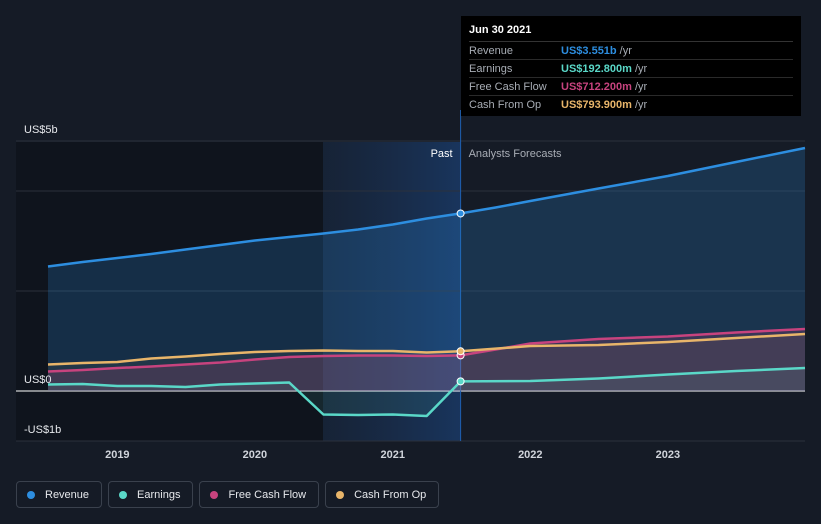  I want to click on legend-item-cash-from-op: Cash From Op, so click(382, 494).